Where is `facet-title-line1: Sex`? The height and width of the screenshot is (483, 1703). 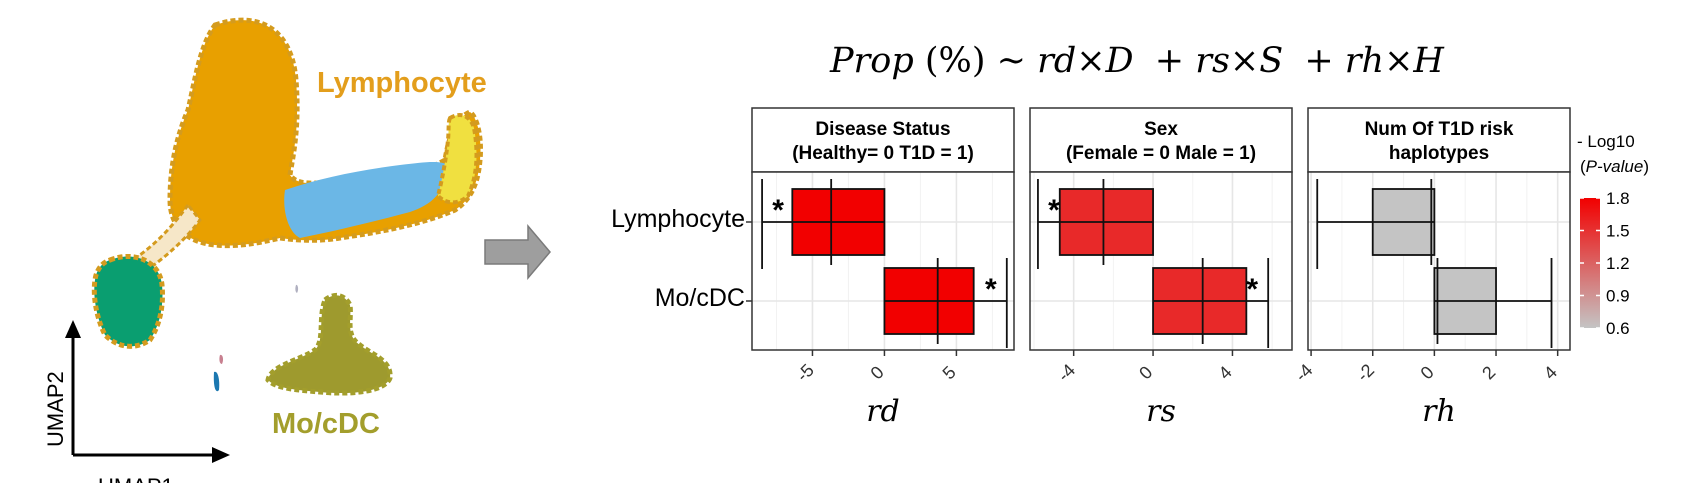
facet-title-line1: Sex is located at coordinates (1161, 129).